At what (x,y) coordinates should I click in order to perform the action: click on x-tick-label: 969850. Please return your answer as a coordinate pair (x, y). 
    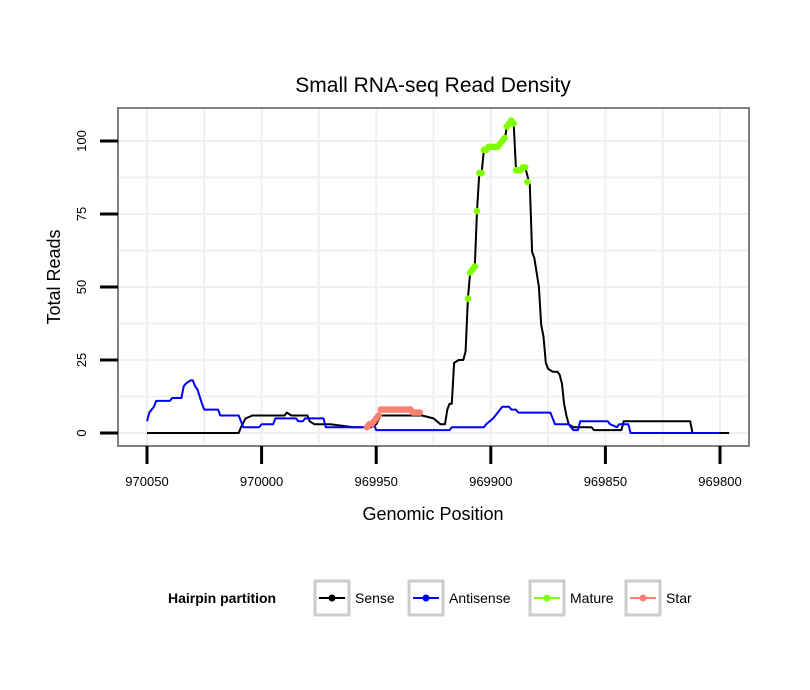
    Looking at the image, I should click on (605, 481).